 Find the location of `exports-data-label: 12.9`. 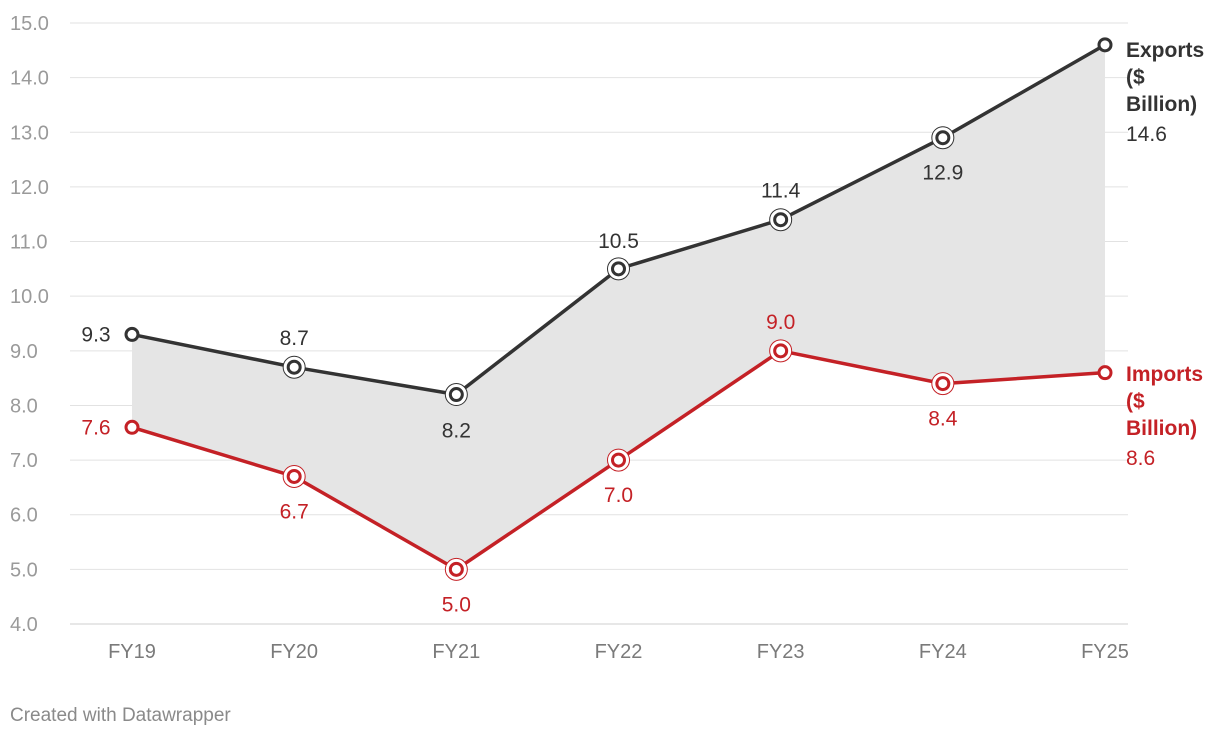

exports-data-label: 12.9 is located at coordinates (942, 173).